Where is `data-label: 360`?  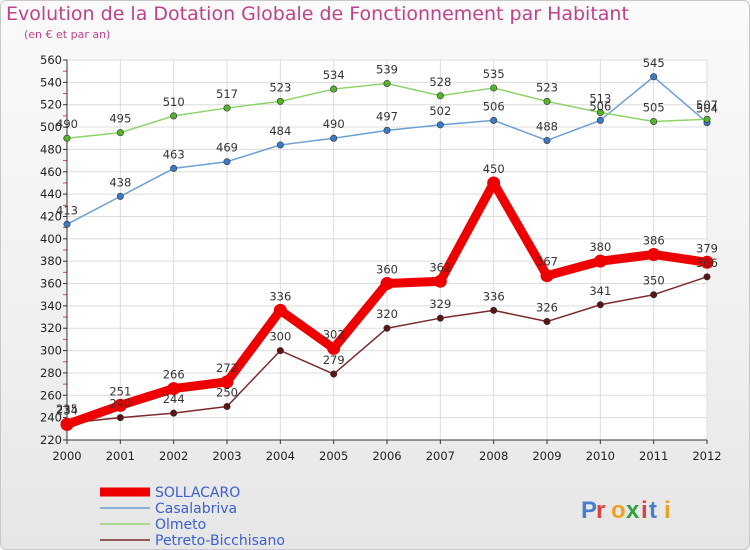 data-label: 360 is located at coordinates (387, 270).